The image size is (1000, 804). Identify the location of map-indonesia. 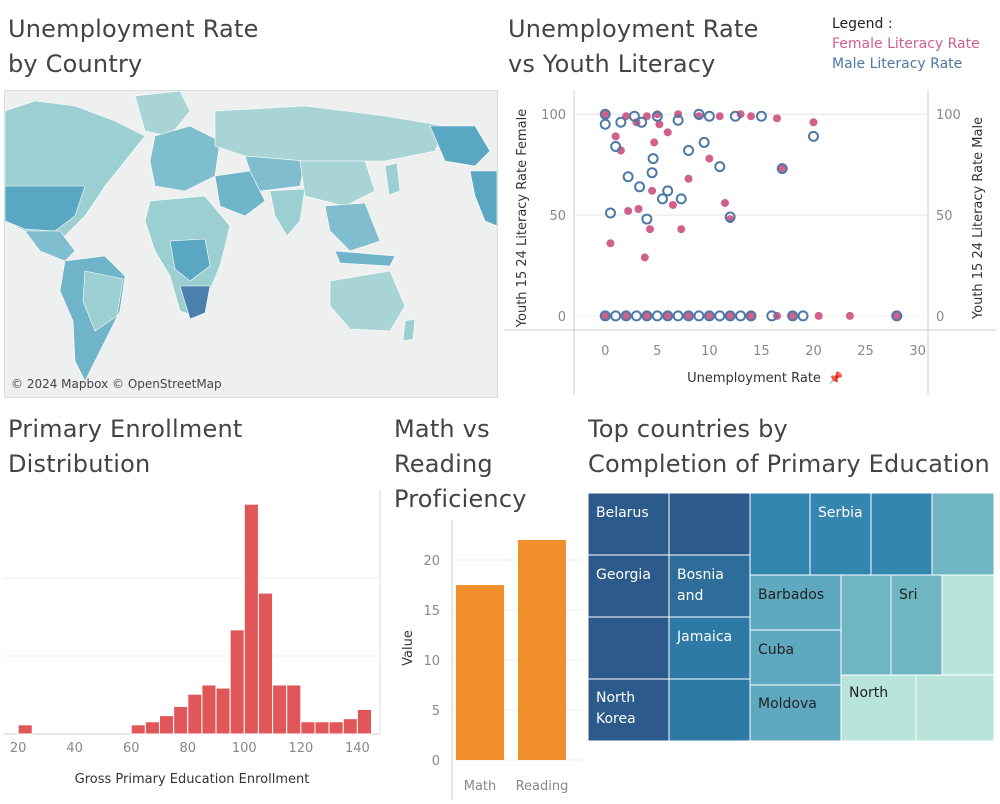
(365, 258).